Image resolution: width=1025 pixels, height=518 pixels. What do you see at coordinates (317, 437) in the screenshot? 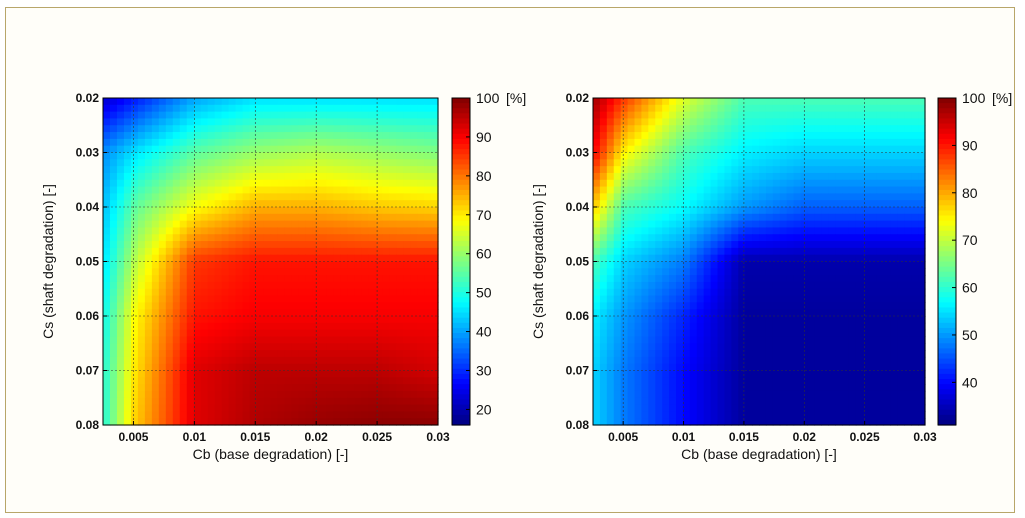
I see `x-tick-label: 0.02` at bounding box center [317, 437].